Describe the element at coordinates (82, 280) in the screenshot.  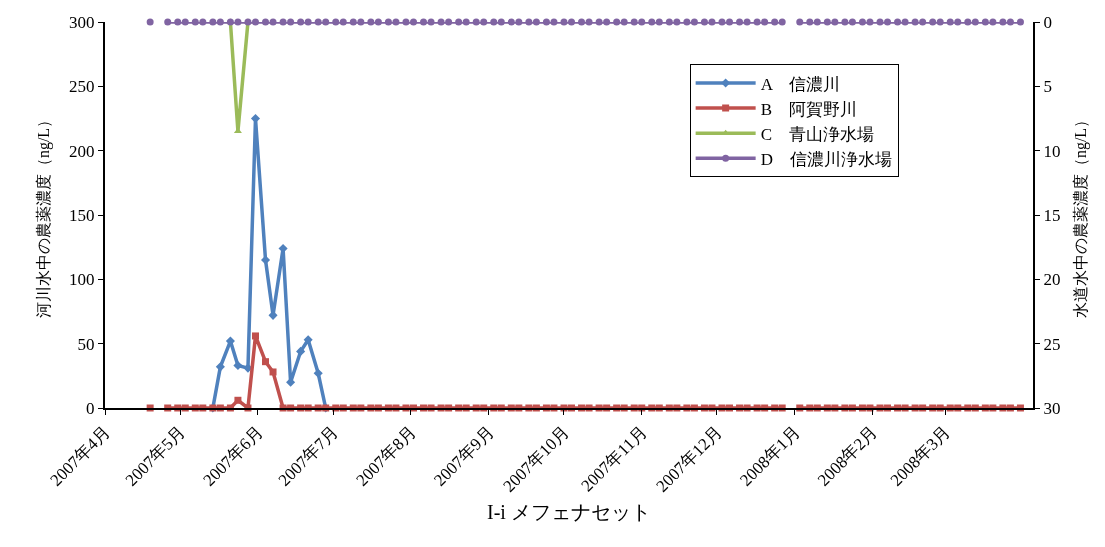
I see `y-tick-label: 100` at that location.